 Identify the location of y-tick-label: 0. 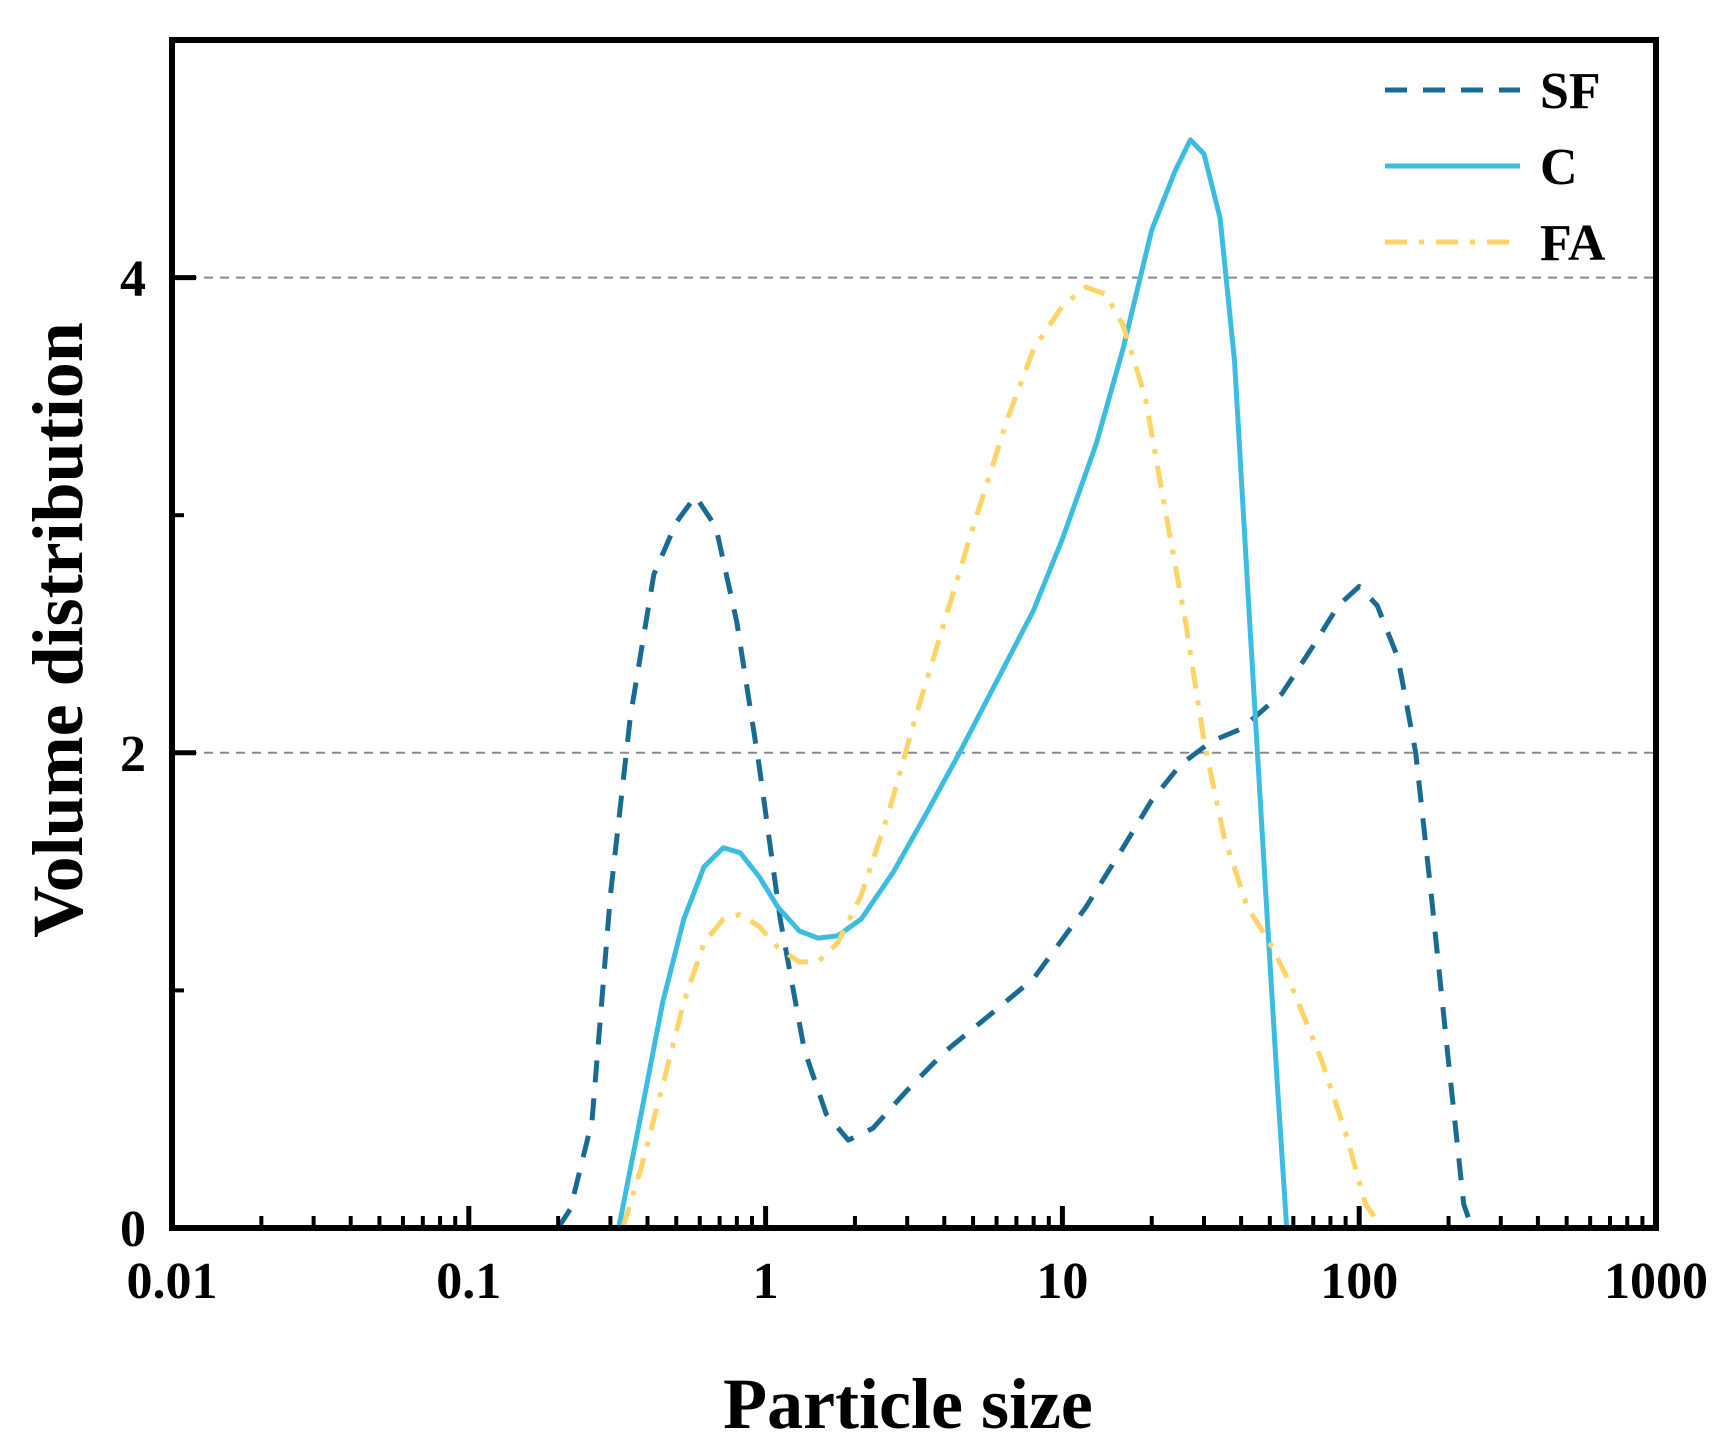
(133, 1229).